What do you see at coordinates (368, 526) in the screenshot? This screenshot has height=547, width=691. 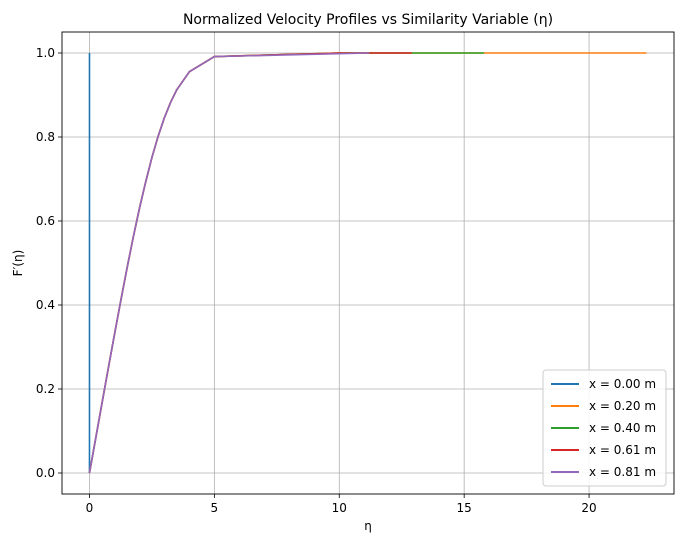 I see `x-axis-label: η` at bounding box center [368, 526].